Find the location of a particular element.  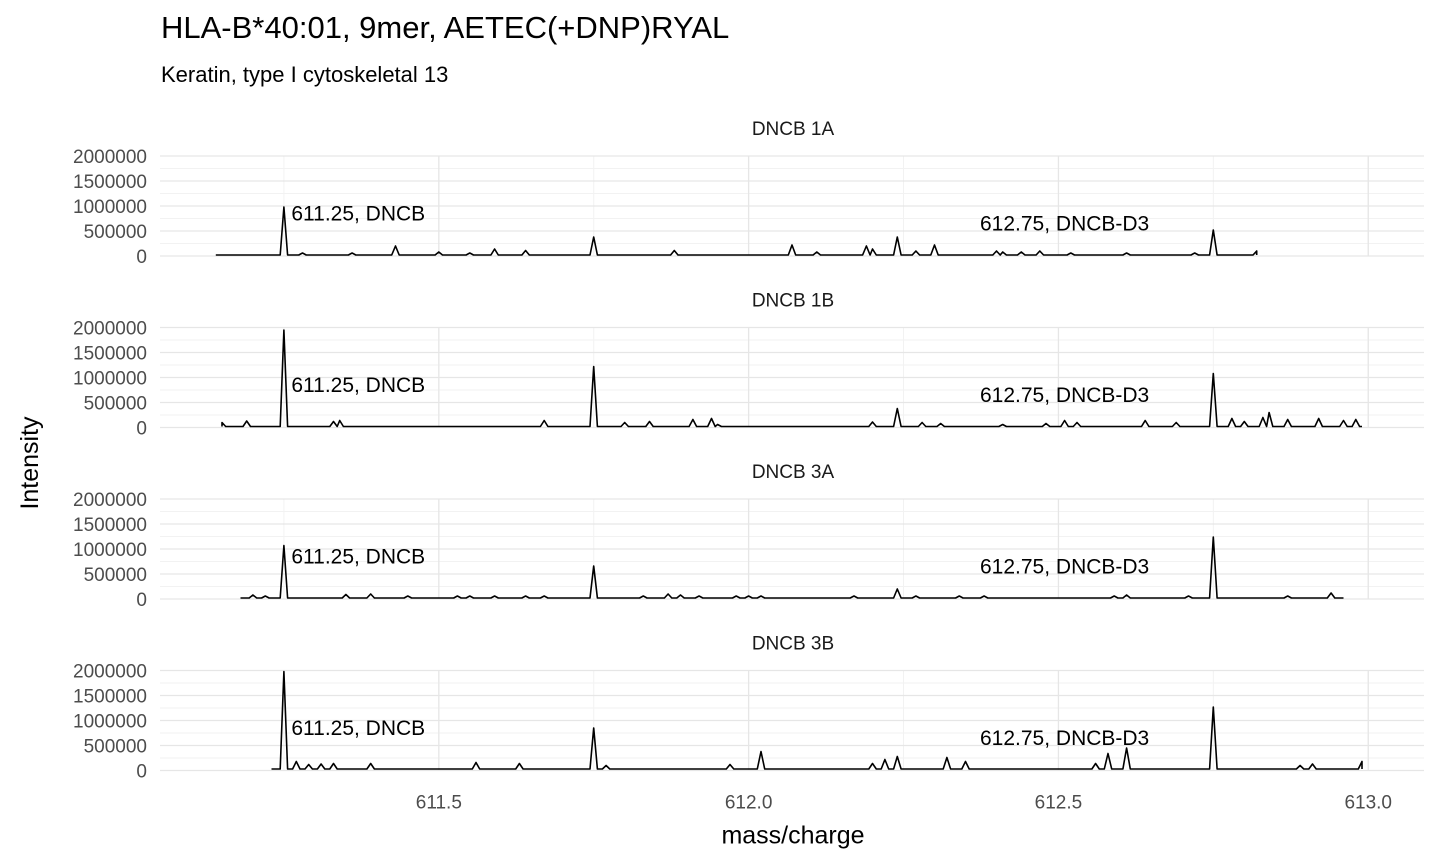

x-tick-label: 612.5 is located at coordinates (1059, 803).